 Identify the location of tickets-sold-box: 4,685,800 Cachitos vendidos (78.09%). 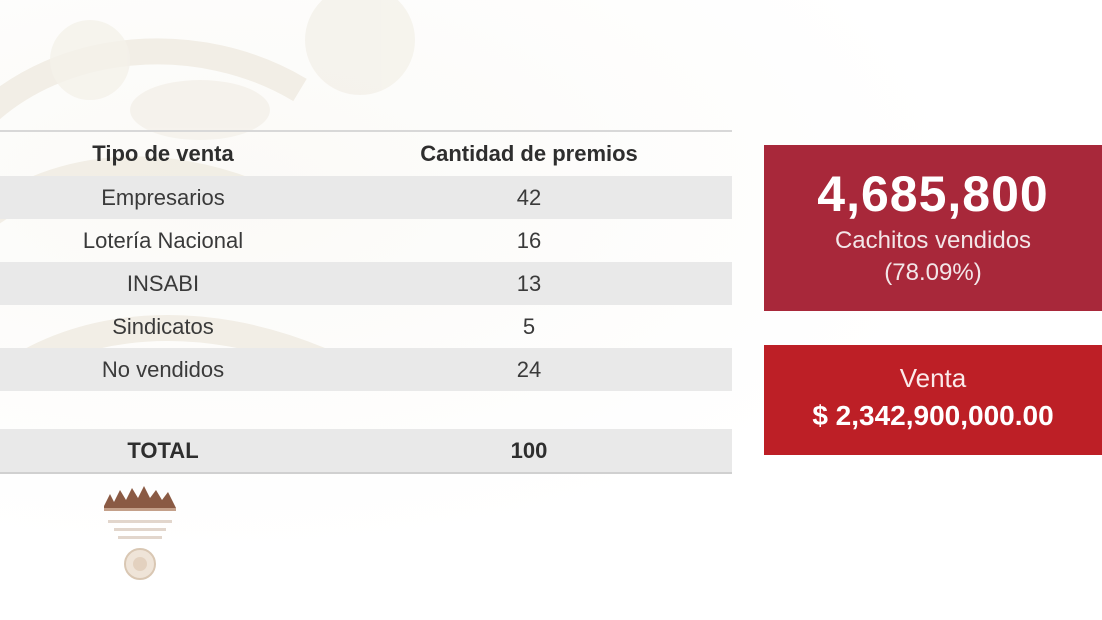
(933, 228).